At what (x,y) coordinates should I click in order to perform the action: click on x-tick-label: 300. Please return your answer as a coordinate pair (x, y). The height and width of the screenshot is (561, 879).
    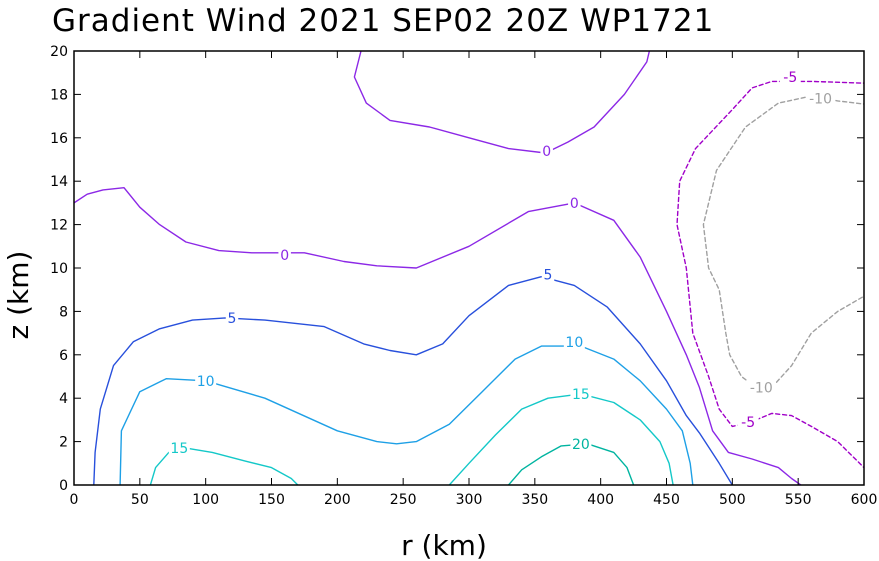
    Looking at the image, I should click on (469, 500).